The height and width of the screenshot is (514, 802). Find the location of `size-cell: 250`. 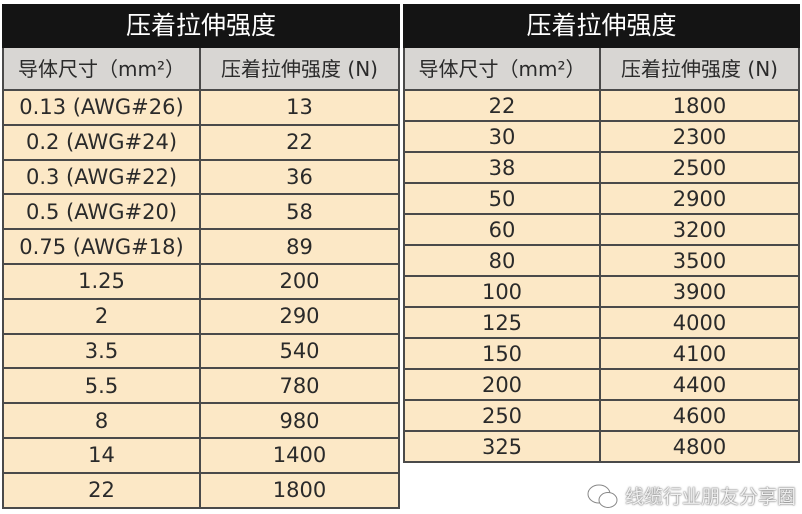

size-cell: 250 is located at coordinates (502, 415).